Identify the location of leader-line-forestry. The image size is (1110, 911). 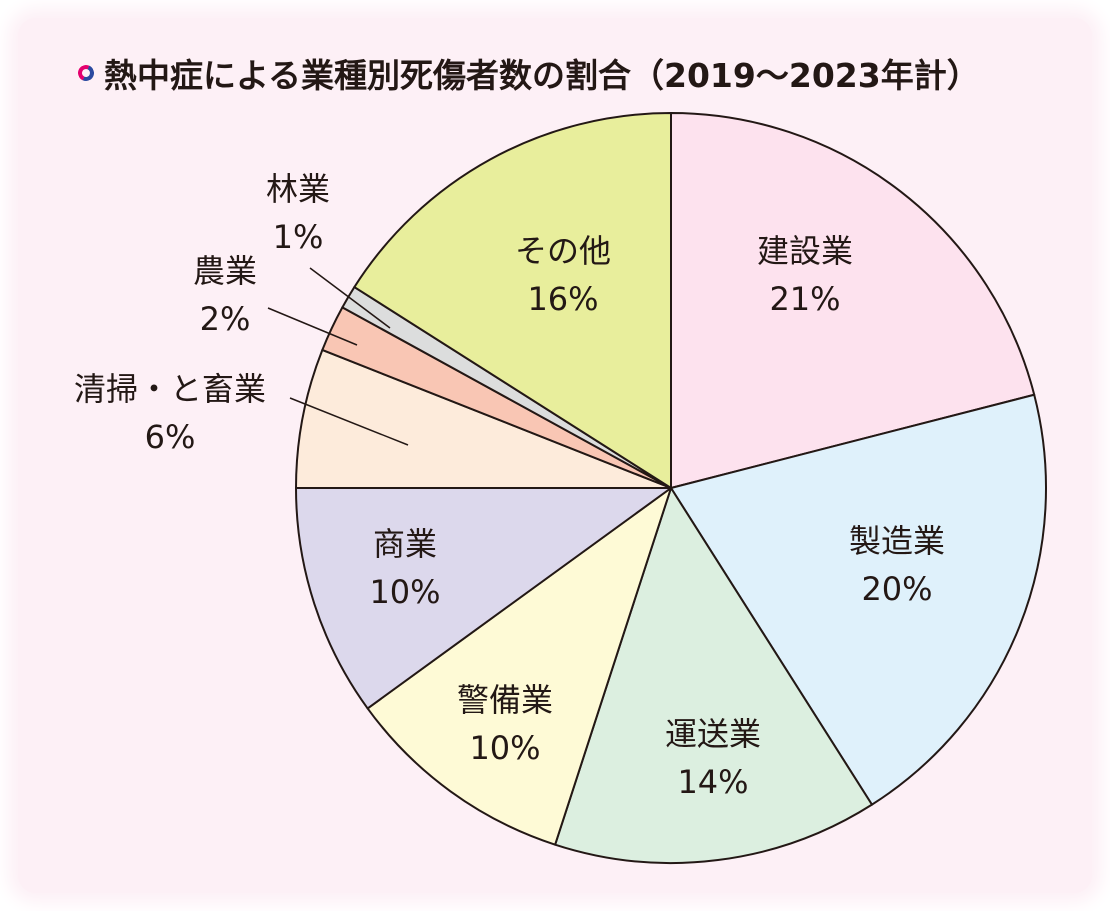
(350, 298).